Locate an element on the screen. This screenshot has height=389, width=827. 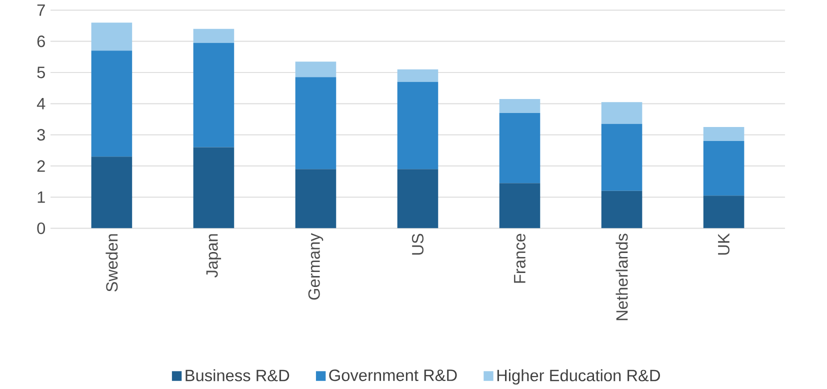
x-tick-label: US is located at coordinates (418, 244).